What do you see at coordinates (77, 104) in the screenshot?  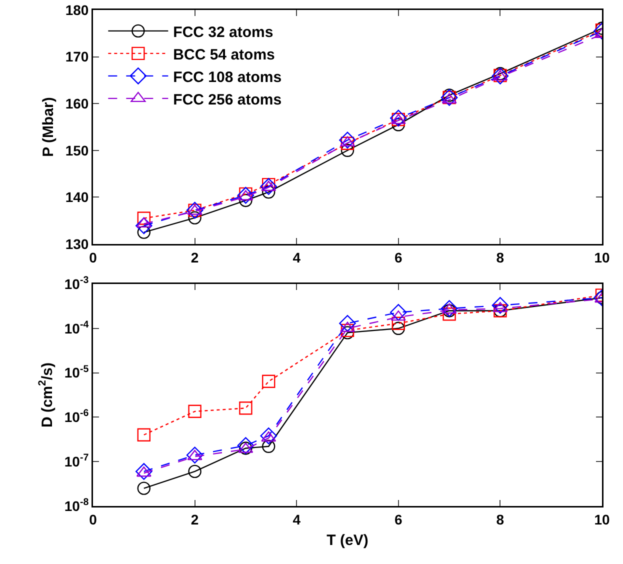 I see `y-tick-label: 160` at bounding box center [77, 104].